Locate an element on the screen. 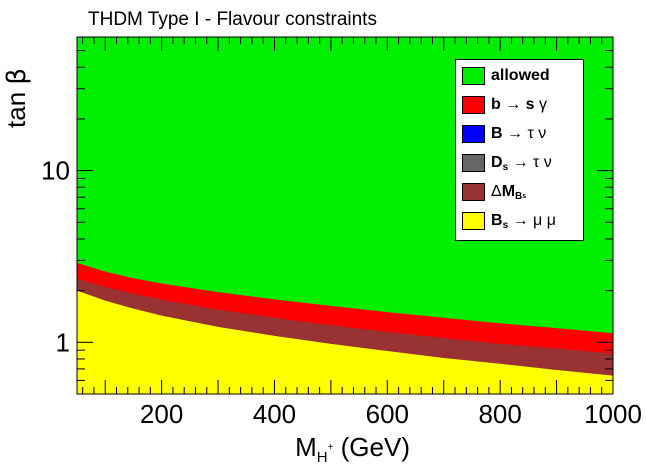  legend-swatch-Bs_mu_mu is located at coordinates (473, 221).